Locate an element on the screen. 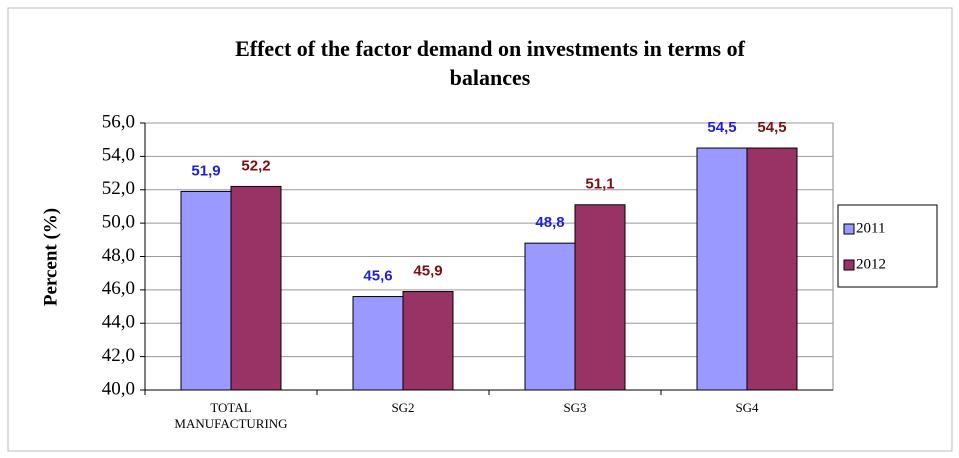 The image size is (959, 458). legend-label: 2011 is located at coordinates (870, 228).